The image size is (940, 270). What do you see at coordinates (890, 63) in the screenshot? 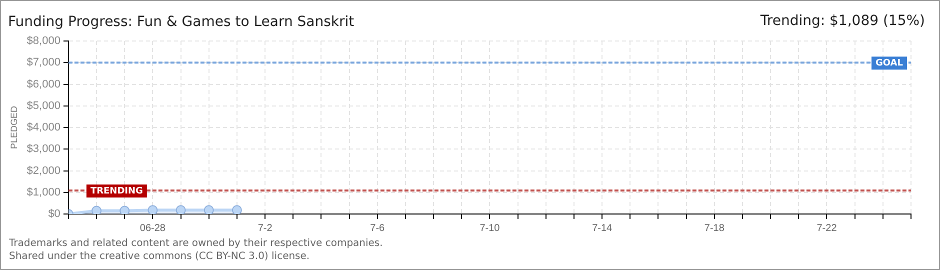
I see `ref-line-label: GOAL` at bounding box center [890, 63].